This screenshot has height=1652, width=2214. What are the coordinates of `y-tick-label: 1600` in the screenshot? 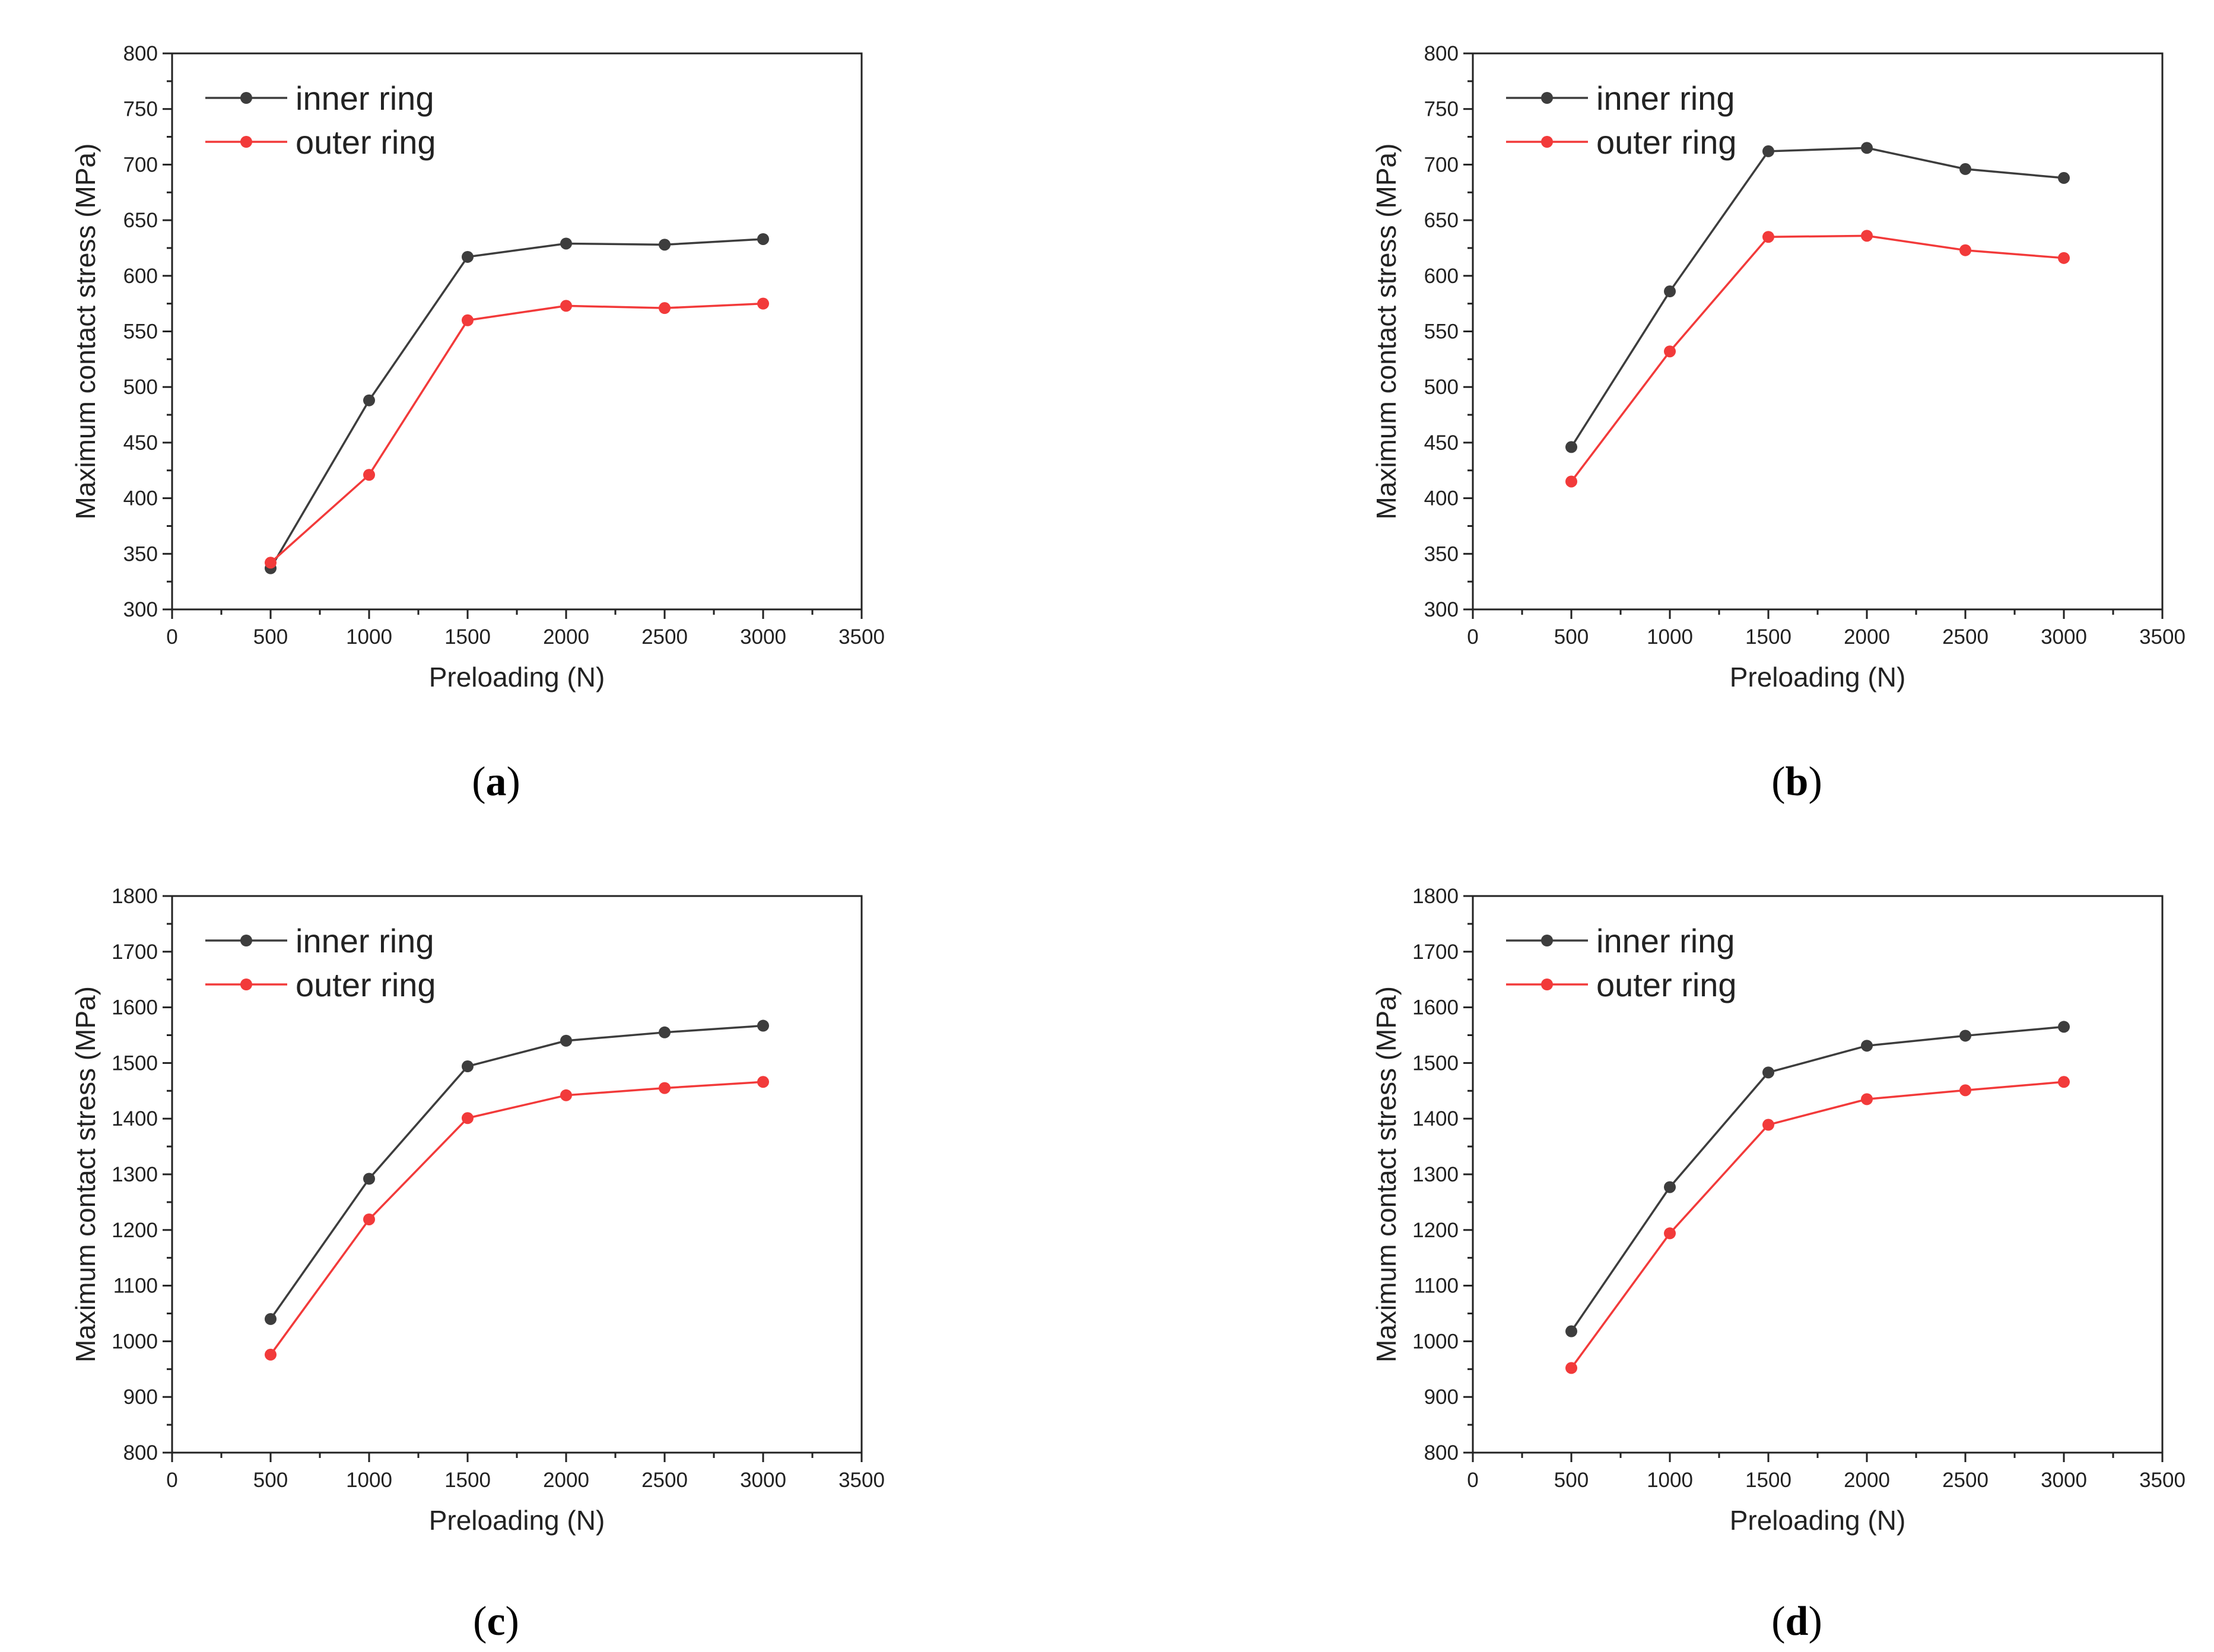 It's located at (135, 1007).